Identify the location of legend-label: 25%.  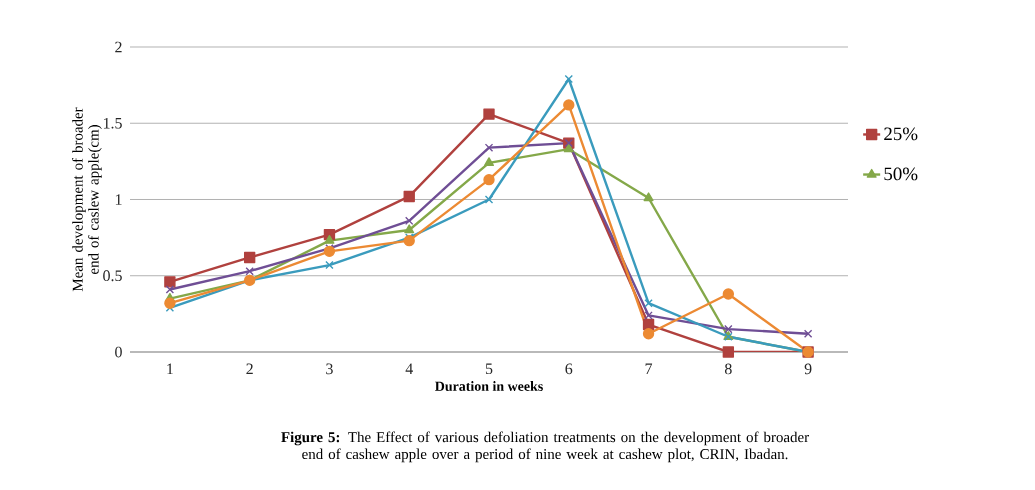
(901, 134).